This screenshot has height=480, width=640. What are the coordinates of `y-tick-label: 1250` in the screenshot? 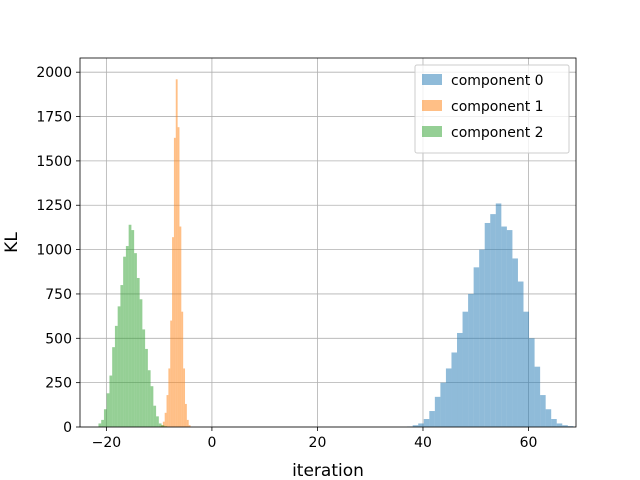 It's located at (54, 206).